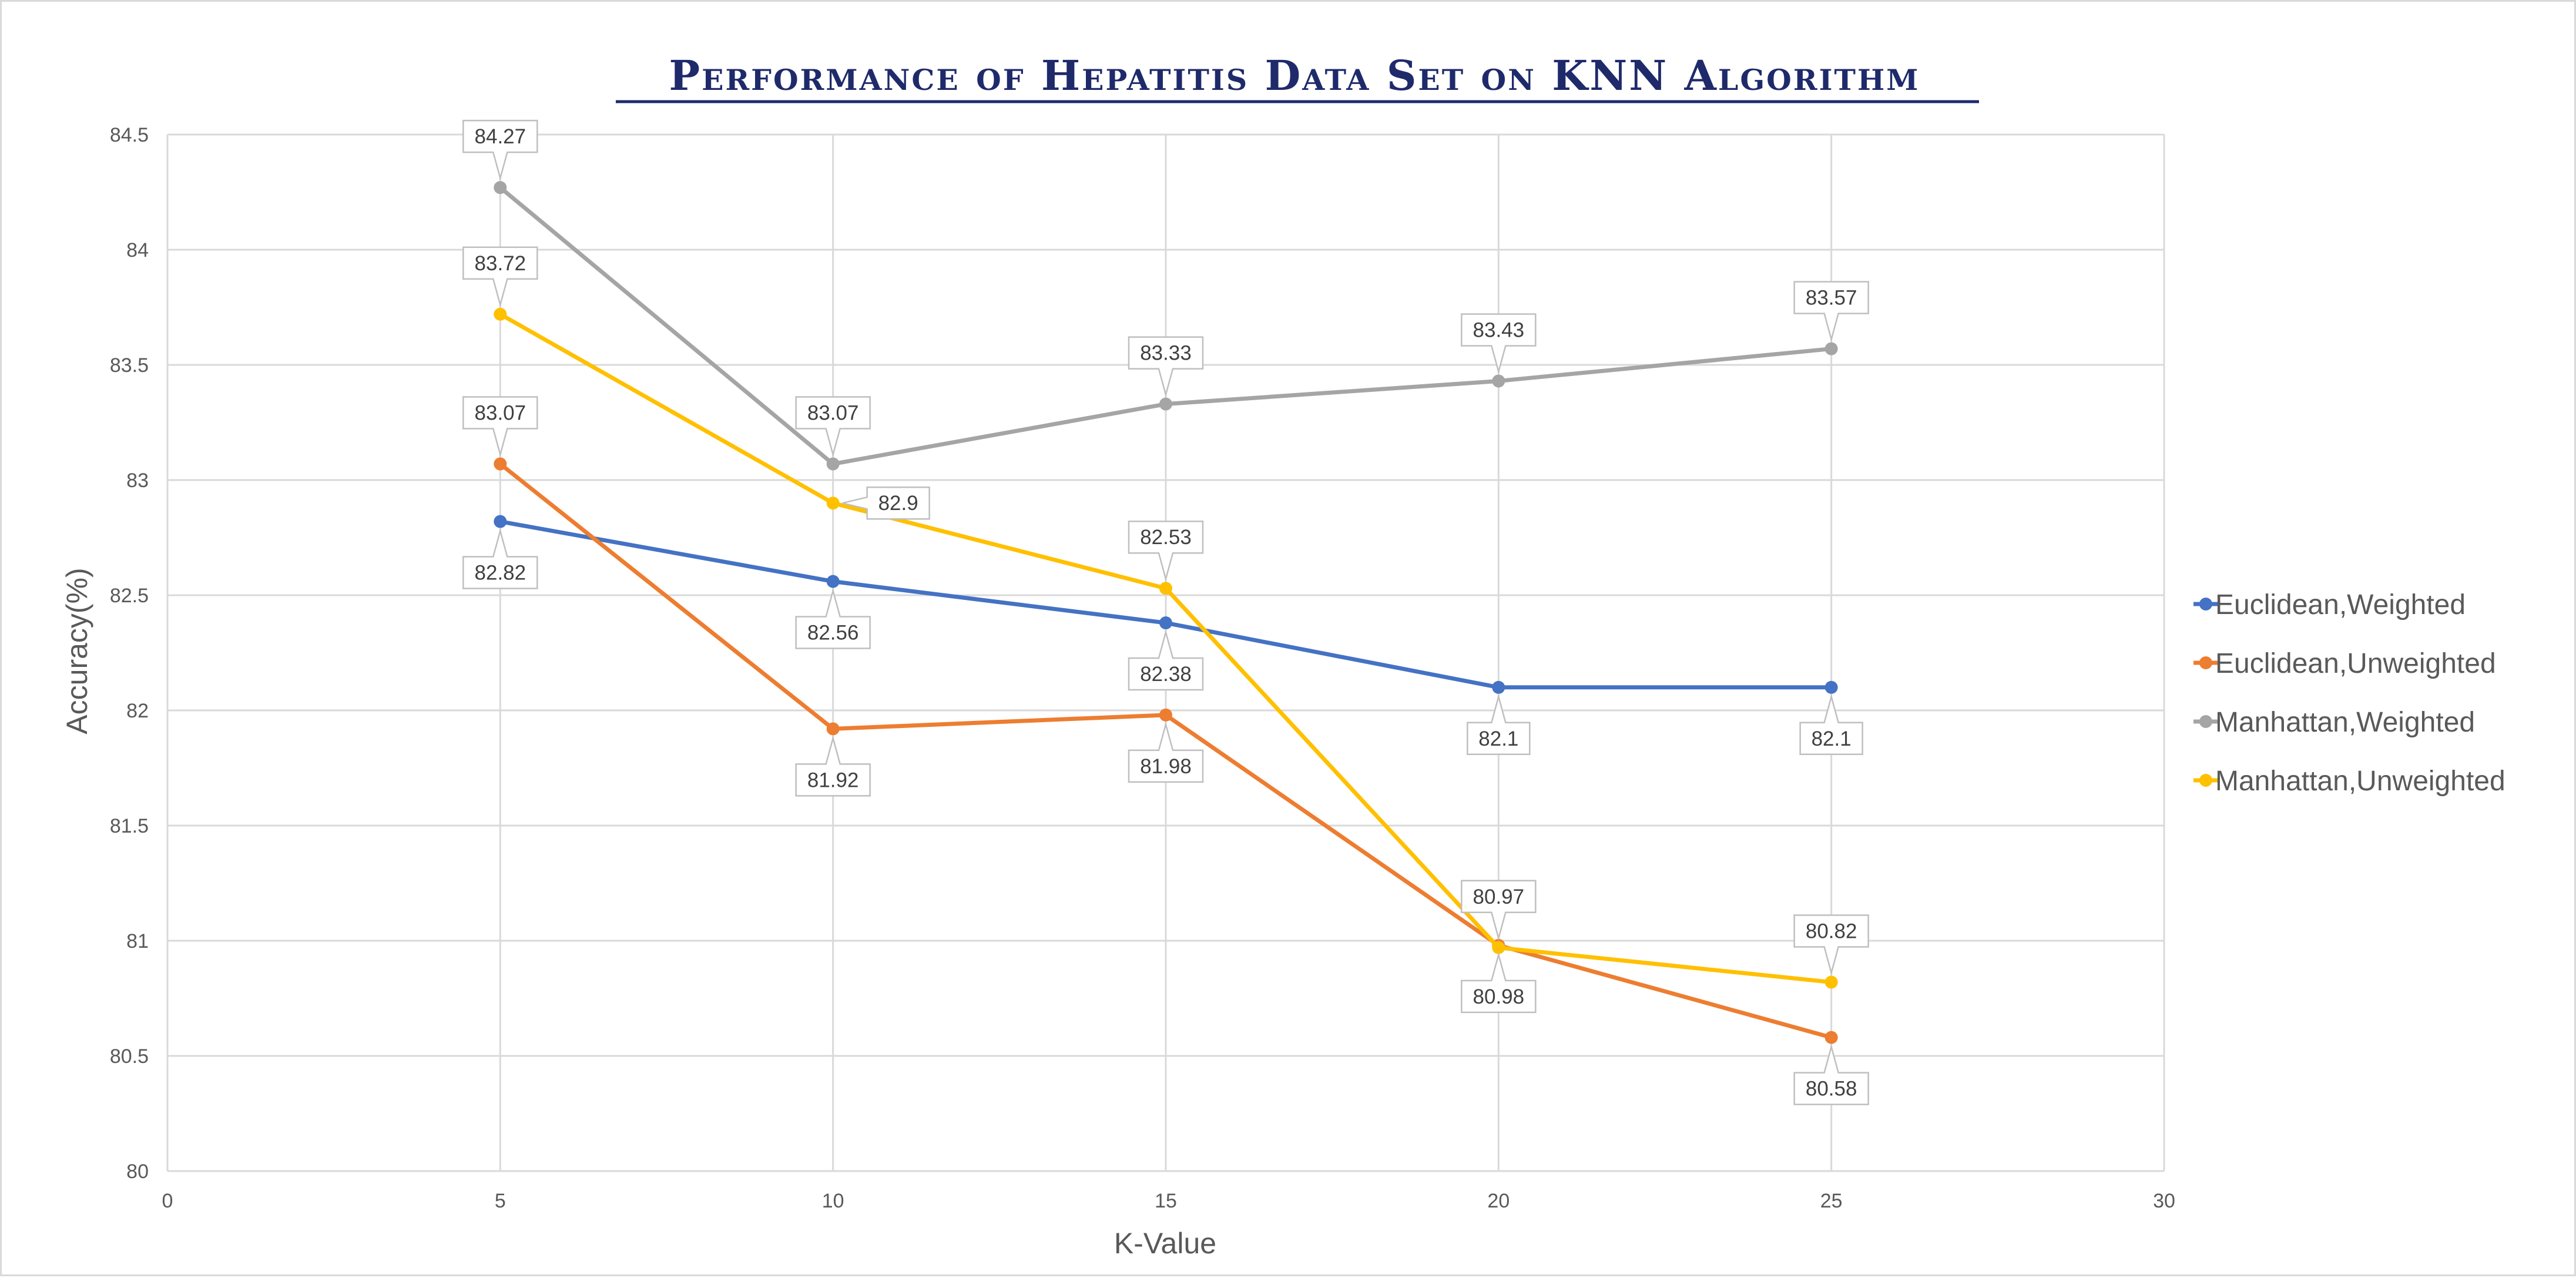  What do you see at coordinates (129, 596) in the screenshot?
I see `y-tick-label: 82.5` at bounding box center [129, 596].